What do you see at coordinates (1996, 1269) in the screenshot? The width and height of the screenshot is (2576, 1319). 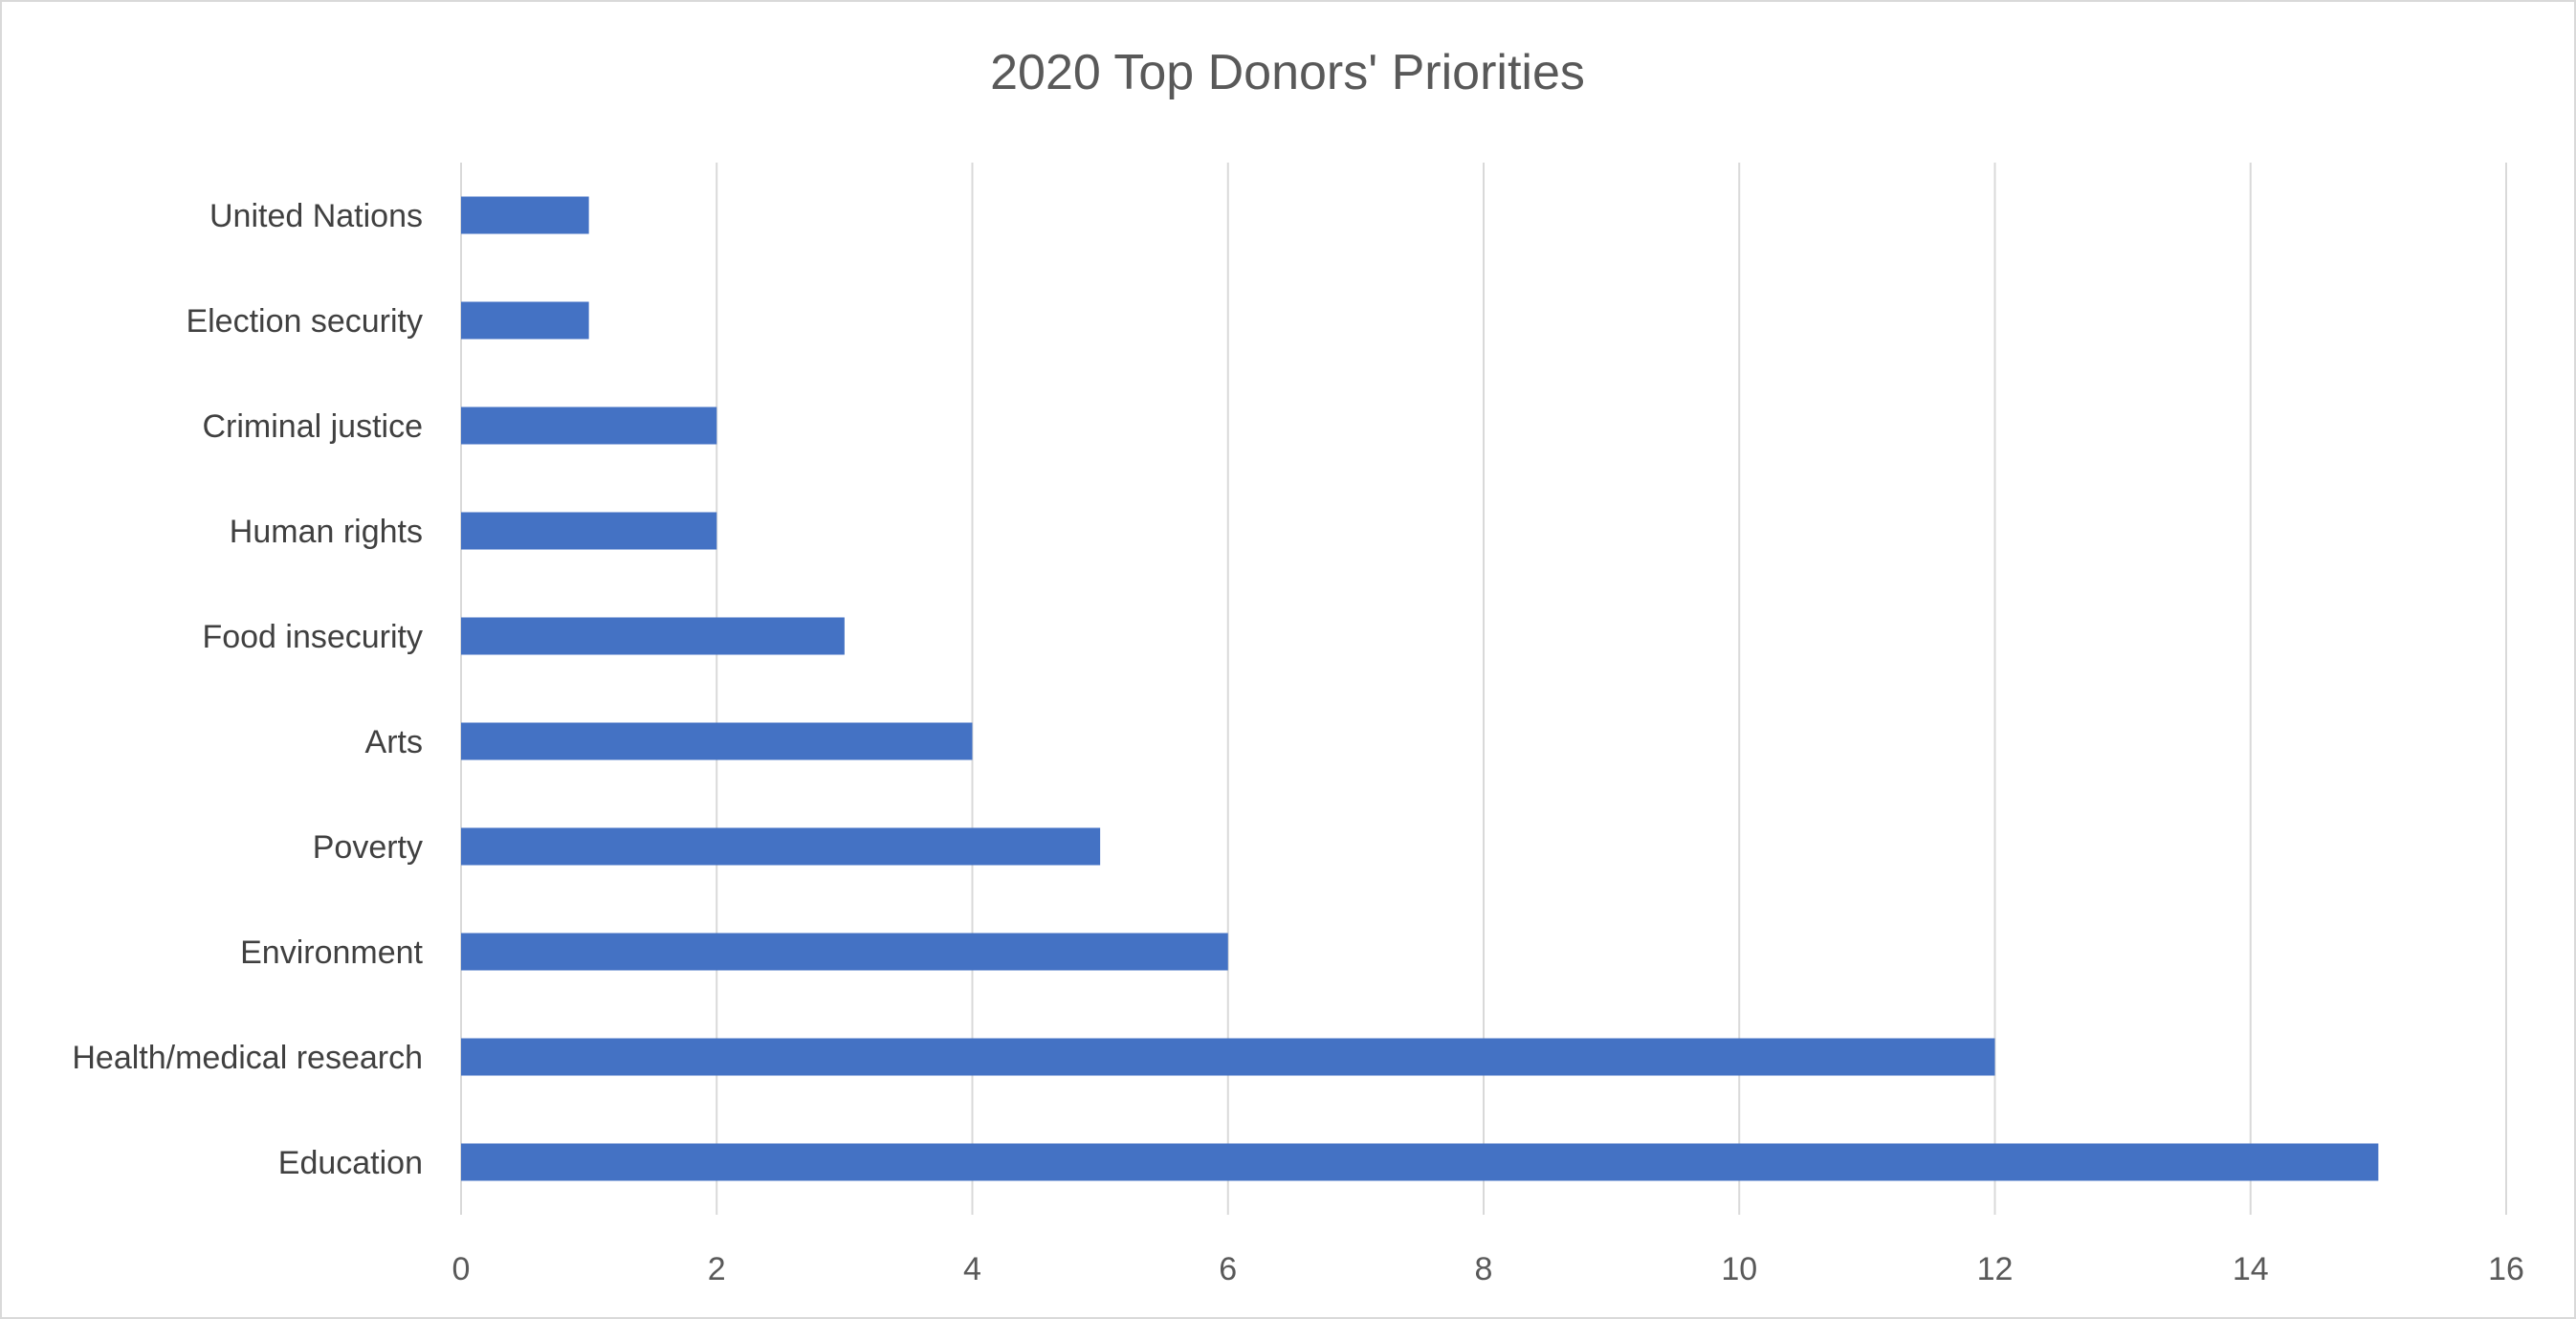 I see `x-tick-label-12: 12` at bounding box center [1996, 1269].